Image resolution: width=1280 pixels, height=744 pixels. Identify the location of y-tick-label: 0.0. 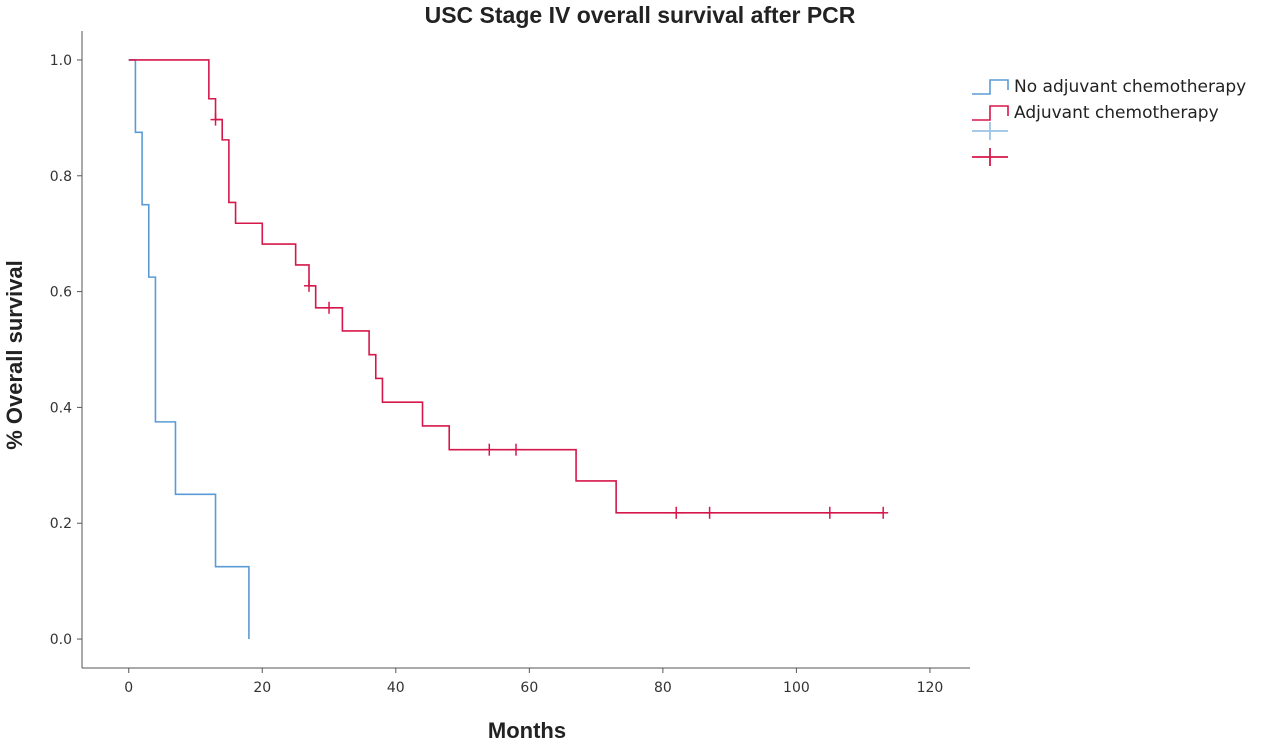
(61, 640).